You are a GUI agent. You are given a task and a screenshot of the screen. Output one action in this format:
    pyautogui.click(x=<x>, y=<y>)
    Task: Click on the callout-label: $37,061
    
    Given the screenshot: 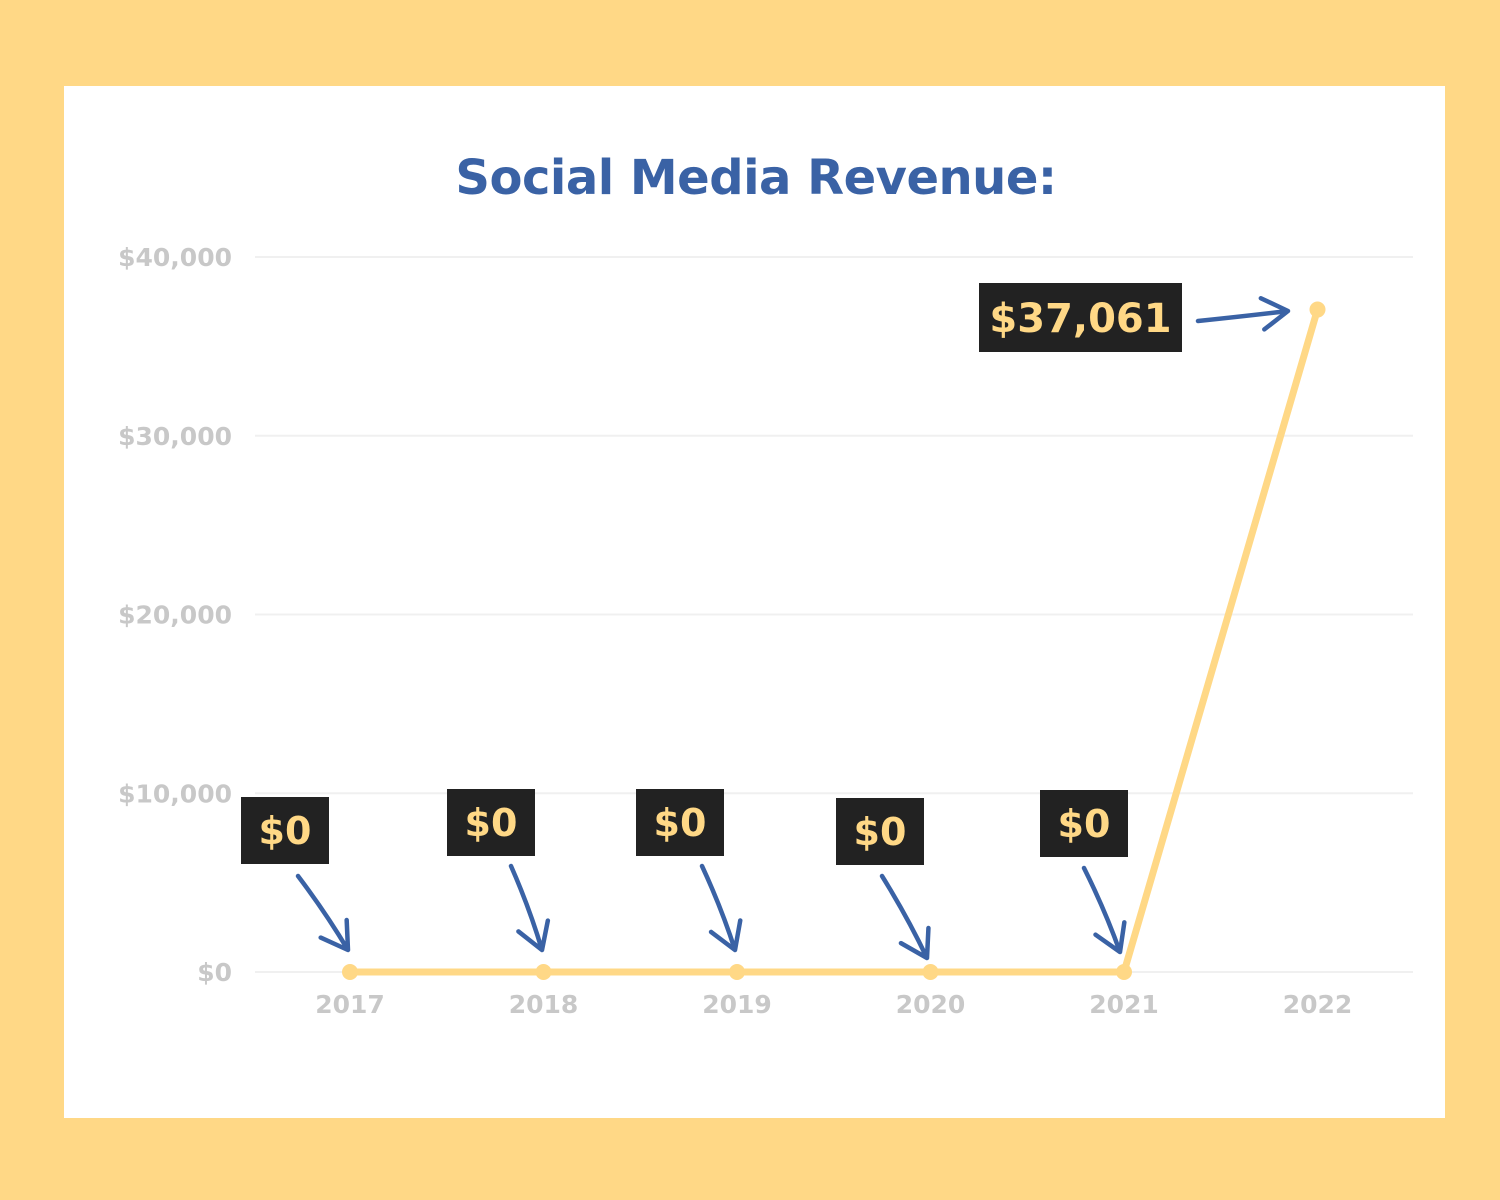 What is the action you would take?
    pyautogui.click(x=1080, y=319)
    